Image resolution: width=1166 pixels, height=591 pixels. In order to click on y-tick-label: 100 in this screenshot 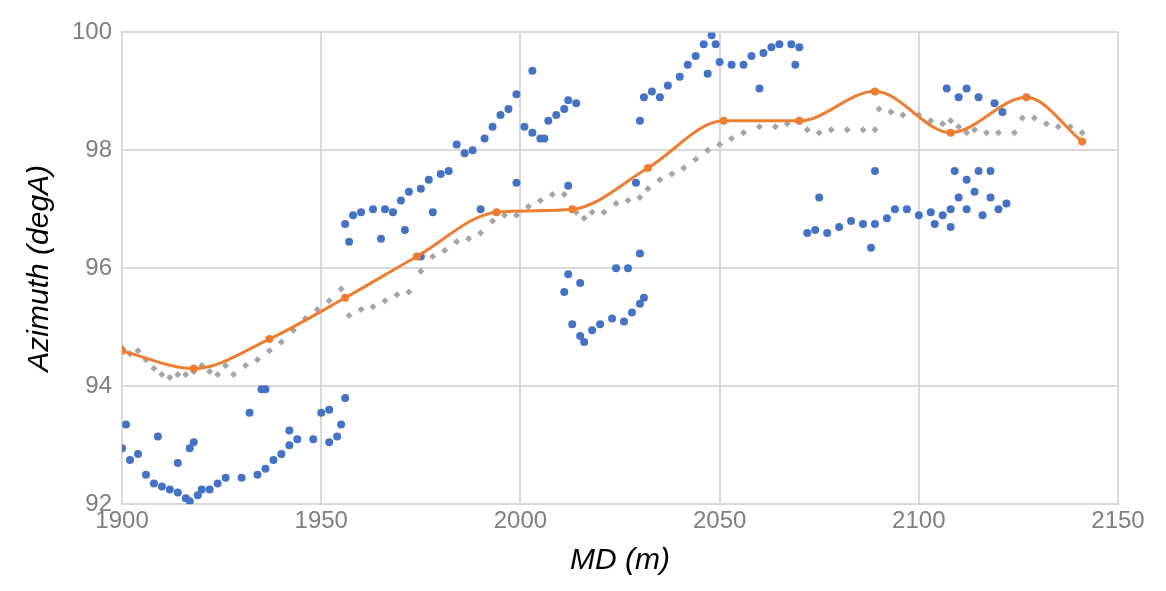, I will do `click(92, 31)`.